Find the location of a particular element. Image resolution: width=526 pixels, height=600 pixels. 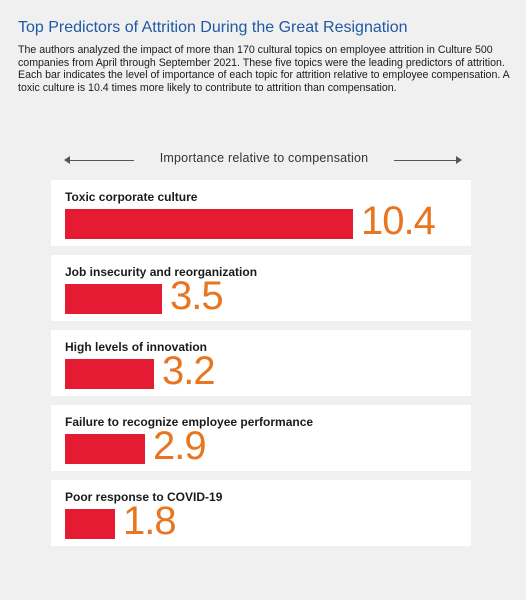

axis-line-right is located at coordinates (426, 160).